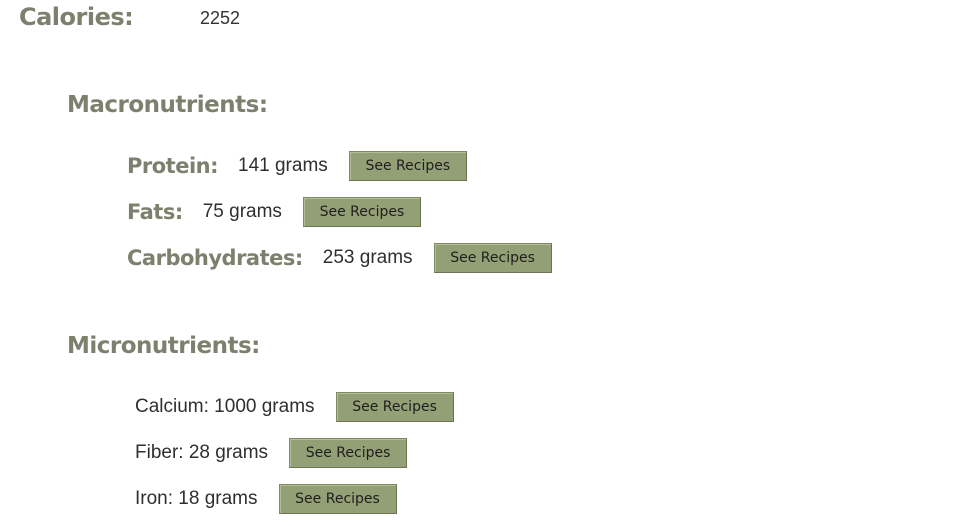  What do you see at coordinates (271, 453) in the screenshot?
I see `micro-row-fiber: Fiber: 28 grams See Recipes` at bounding box center [271, 453].